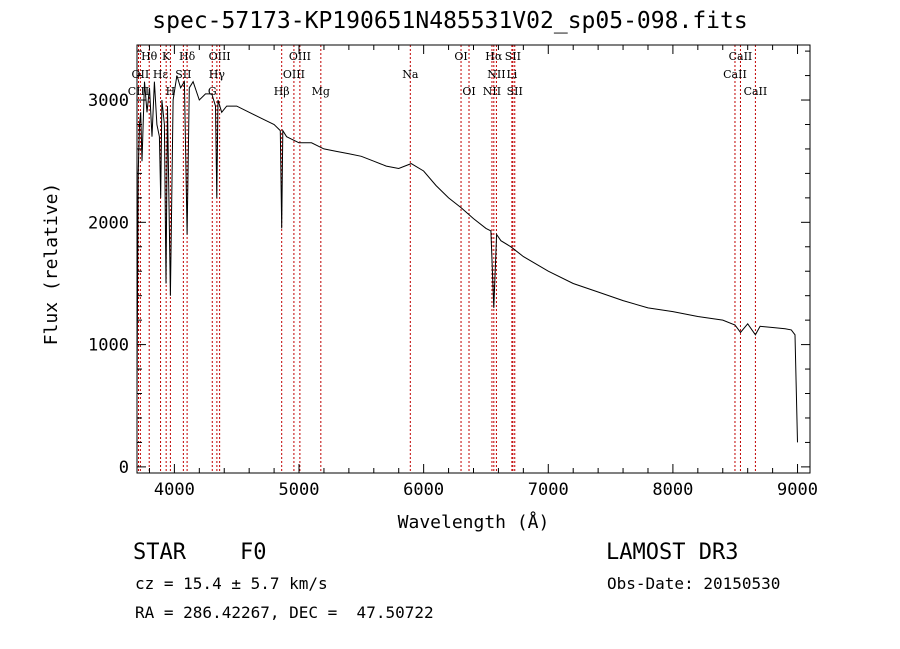 The image size is (900, 649). Describe the element at coordinates (321, 91) in the screenshot. I see `line-label: Mg` at that location.